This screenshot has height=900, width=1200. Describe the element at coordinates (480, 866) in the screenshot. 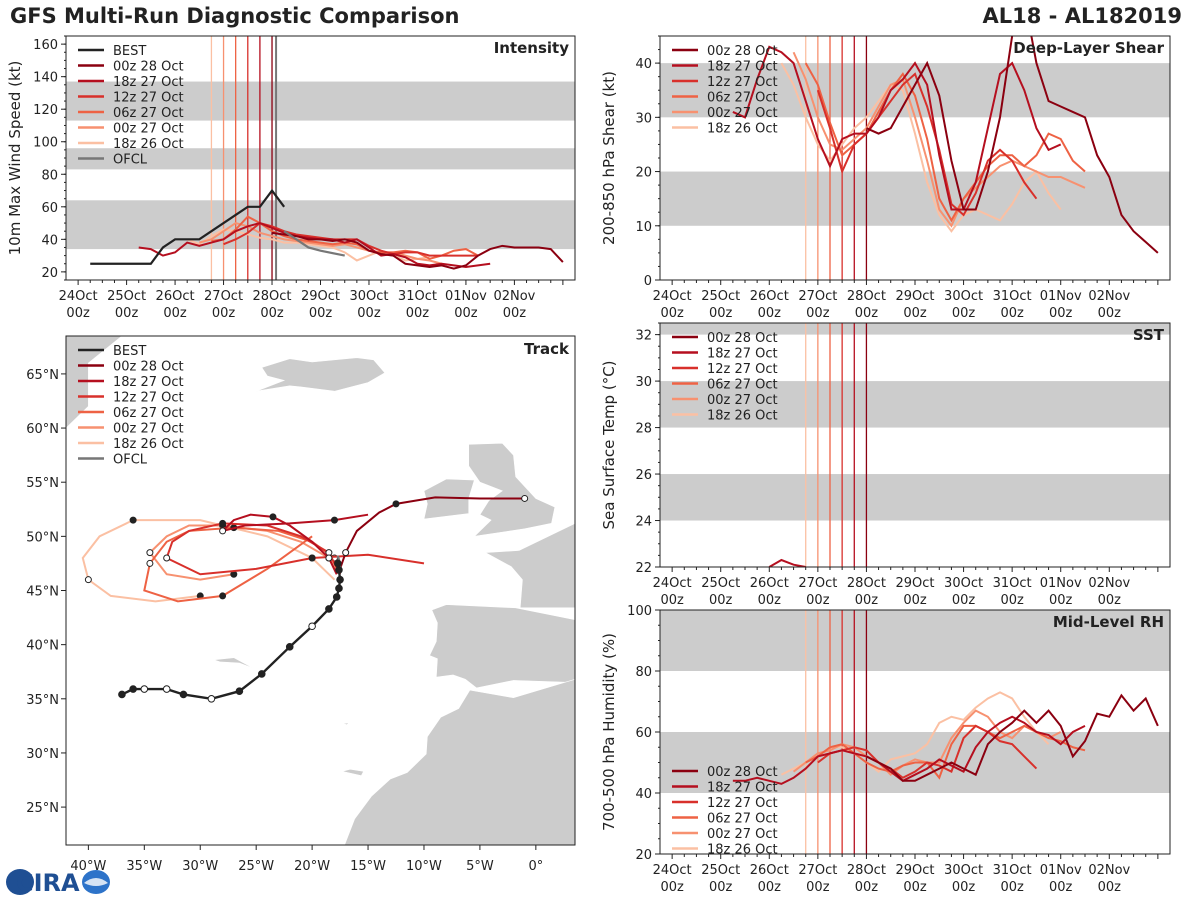

I see `track-xtick-label: 5°W` at that location.